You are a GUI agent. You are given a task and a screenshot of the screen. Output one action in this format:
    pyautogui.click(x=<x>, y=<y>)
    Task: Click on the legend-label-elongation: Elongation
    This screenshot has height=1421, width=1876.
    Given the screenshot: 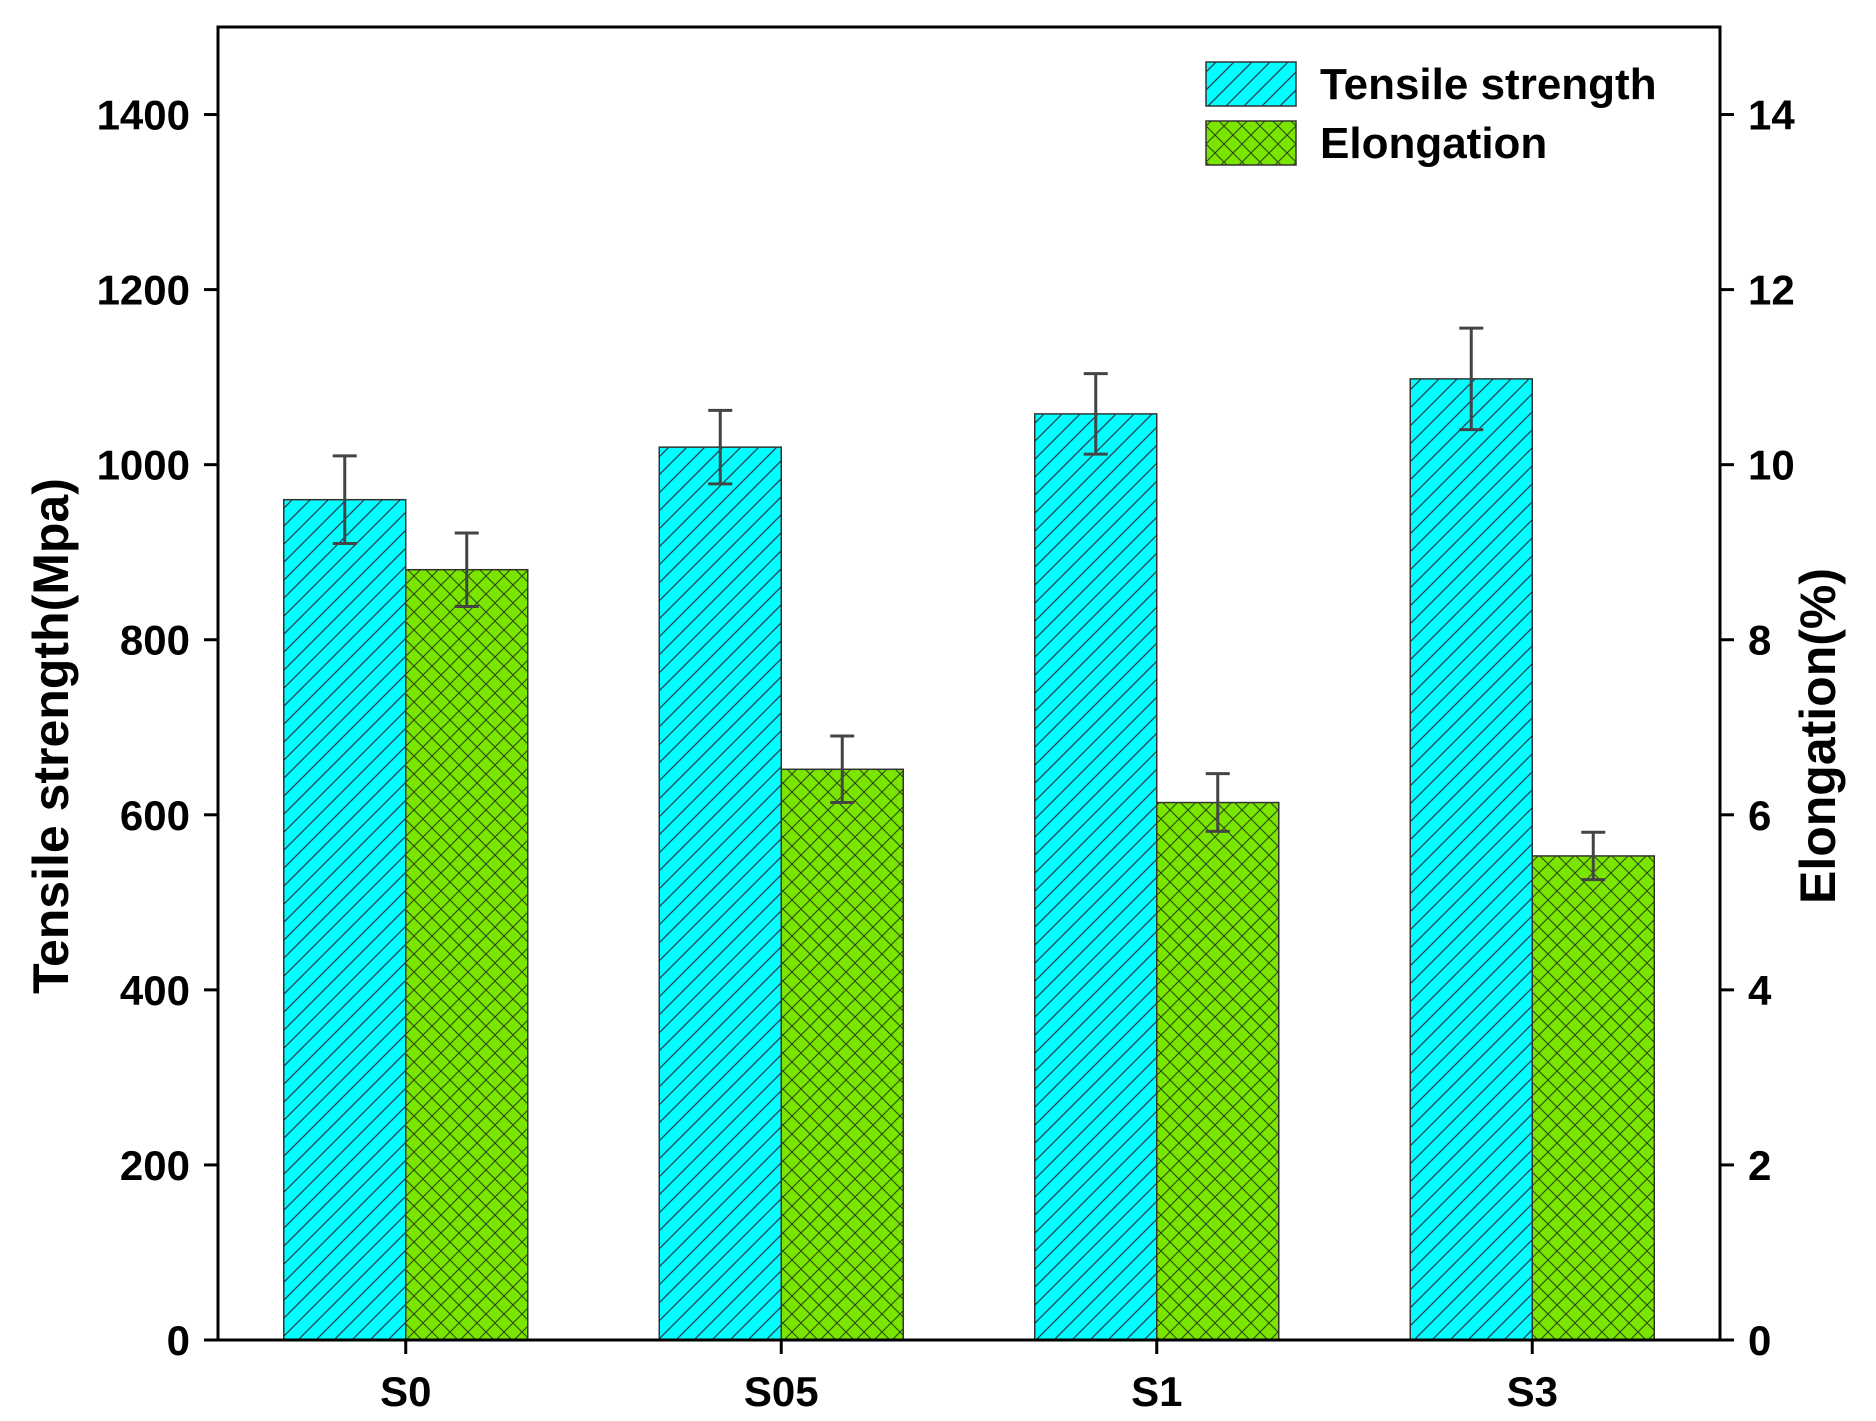 What is the action you would take?
    pyautogui.click(x=1433, y=143)
    